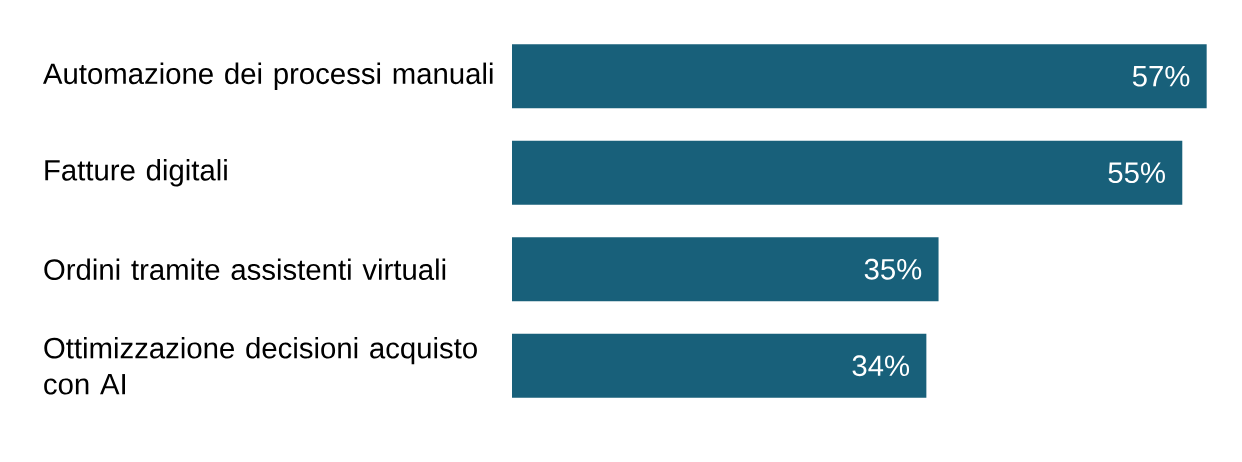 This screenshot has width=1242, height=462. What do you see at coordinates (1136, 173) in the screenshot?
I see `data-label: 55%` at bounding box center [1136, 173].